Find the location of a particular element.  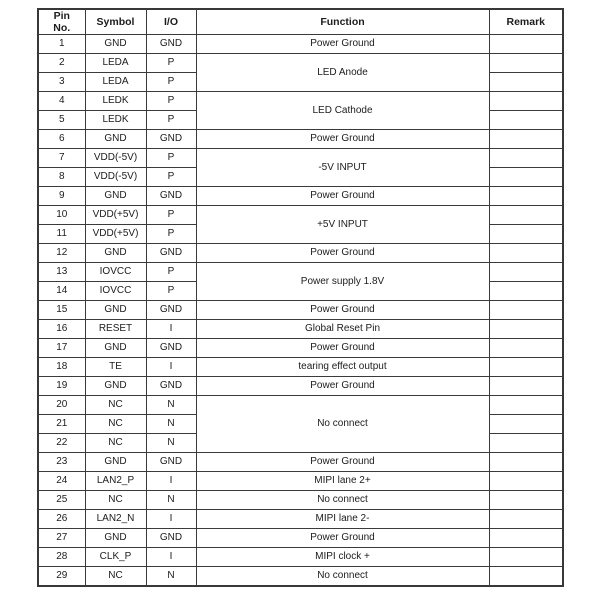

cell-pin-no: 25 is located at coordinates (61, 500).